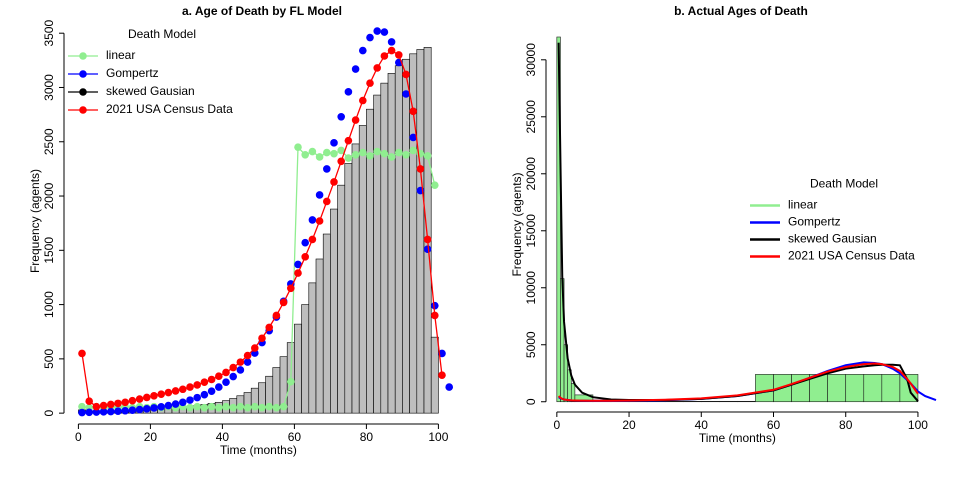  I want to click on legend-label: skewed Gausian, so click(150, 91).